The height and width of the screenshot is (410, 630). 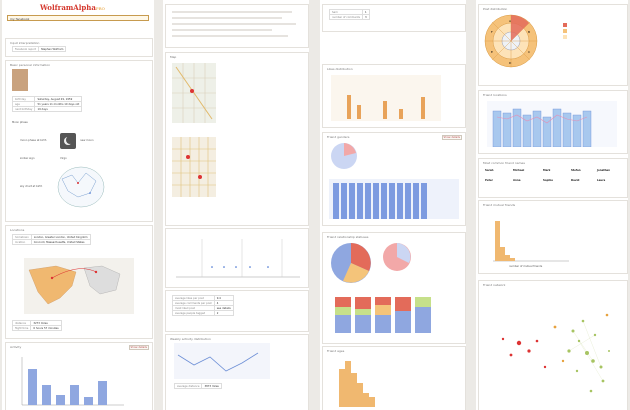 What do you see at coordinates (222, 361) in the screenshot?
I see `weekly-line-chart` at bounding box center [222, 361].